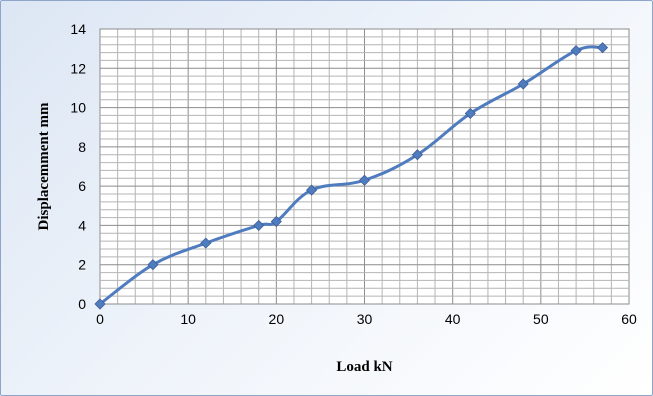 Image resolution: width=653 pixels, height=396 pixels. Describe the element at coordinates (78, 29) in the screenshot. I see `y-tick-label: 14` at that location.